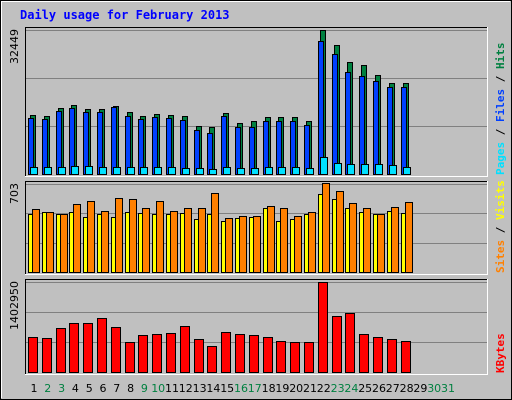  I want to click on x-tick-label: 20, so click(296, 388).